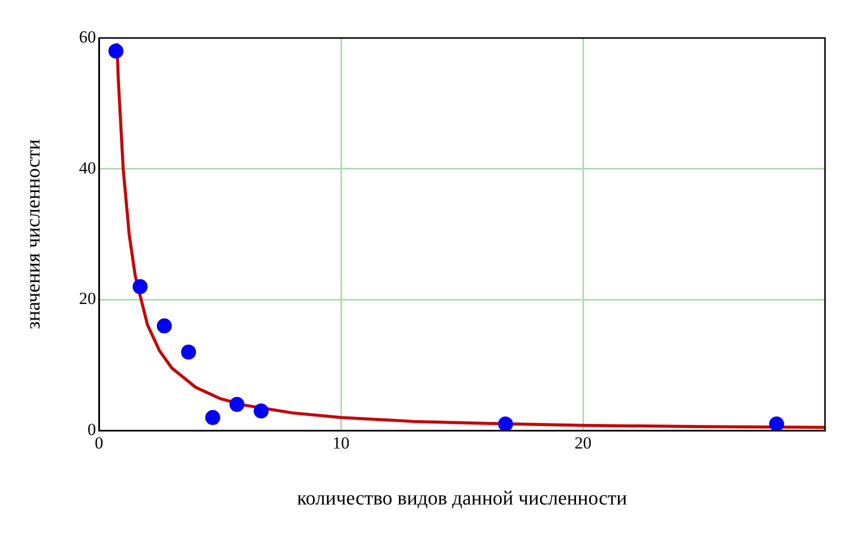 Image resolution: width=855 pixels, height=537 pixels. Describe the element at coordinates (87, 168) in the screenshot. I see `y-tick-label: 40` at that location.